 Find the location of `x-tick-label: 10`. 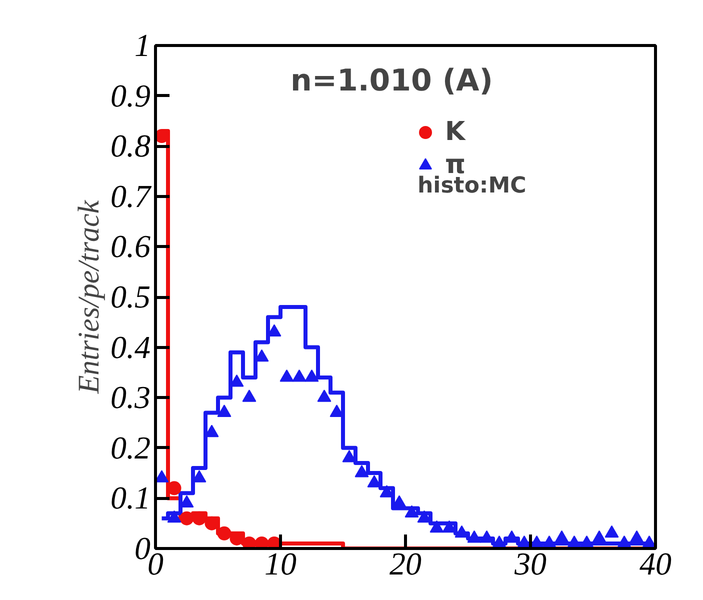

x-tick-label: 10 is located at coordinates (280, 564).